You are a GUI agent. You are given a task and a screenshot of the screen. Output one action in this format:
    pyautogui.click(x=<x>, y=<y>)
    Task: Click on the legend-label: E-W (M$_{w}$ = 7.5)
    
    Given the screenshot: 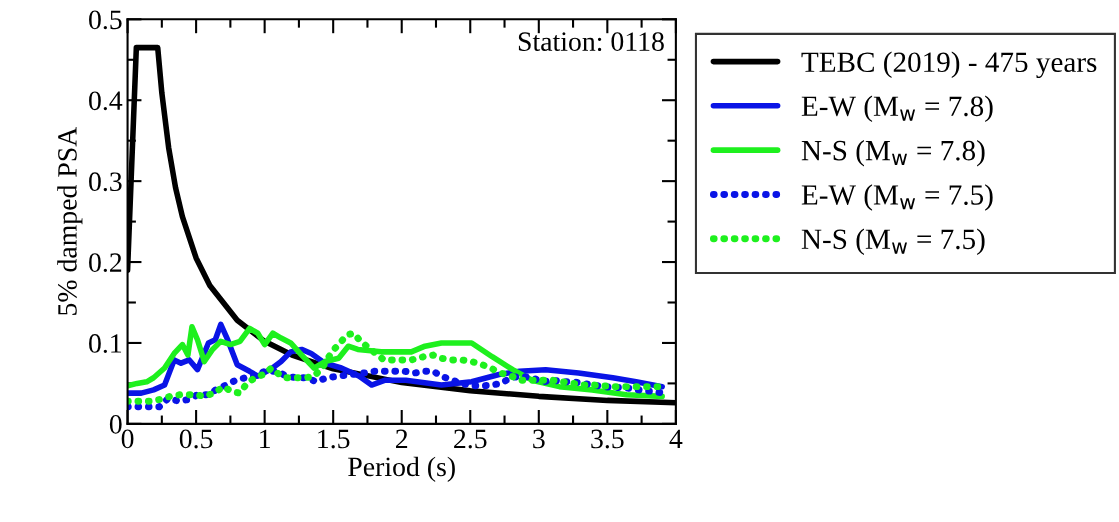 What is the action you would take?
    pyautogui.click(x=897, y=197)
    